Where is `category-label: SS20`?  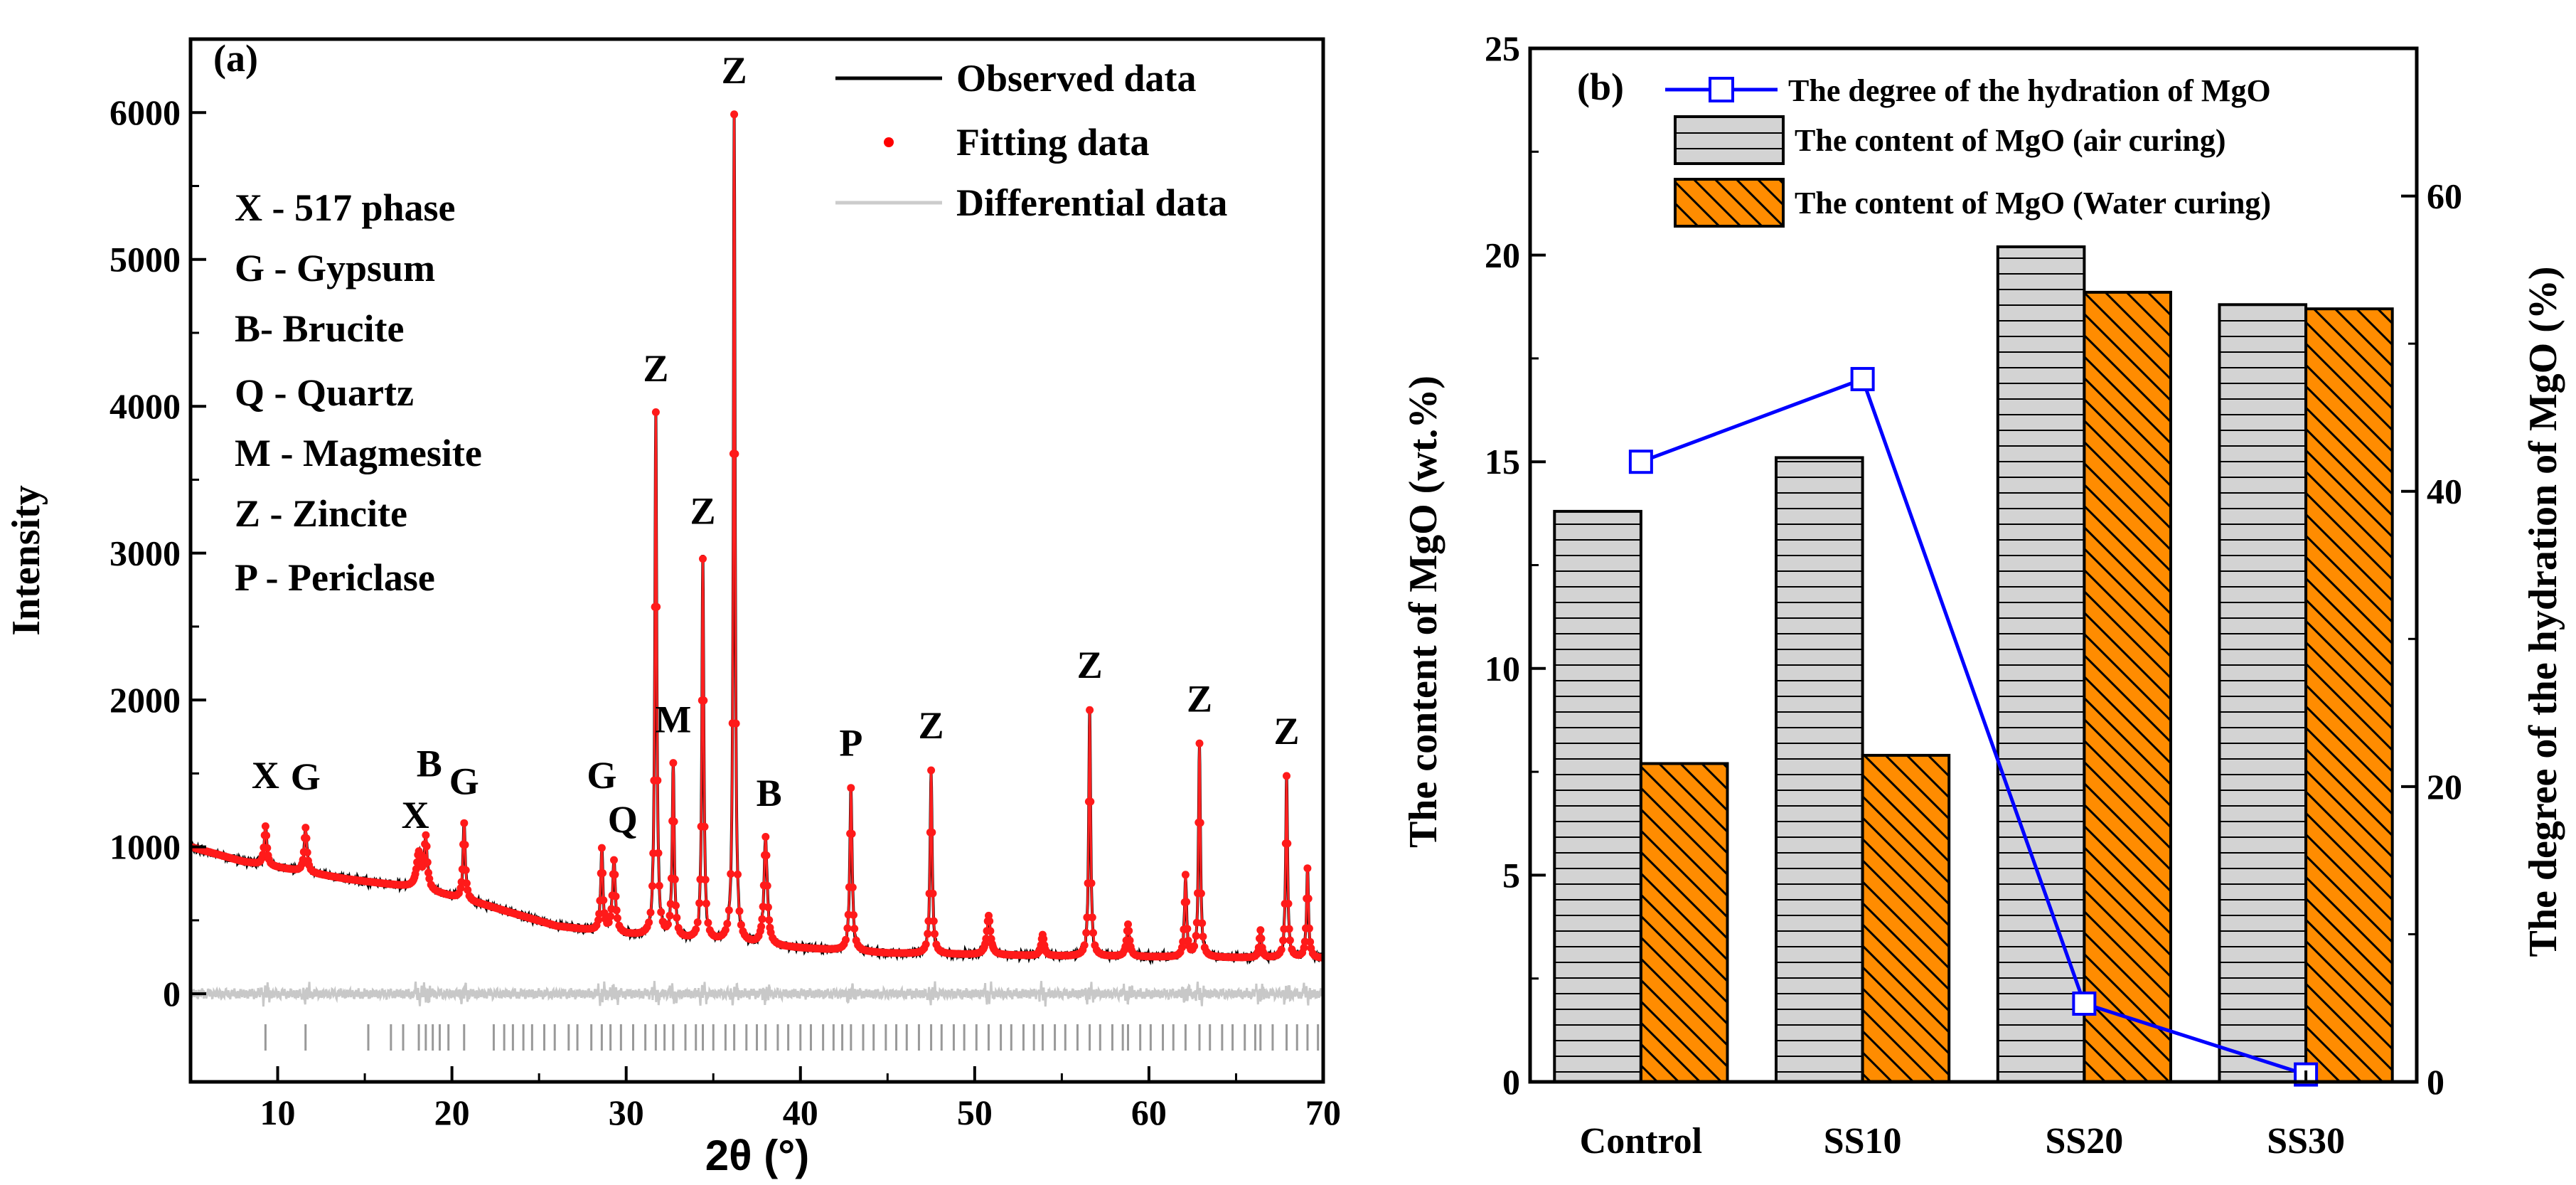 category-label: SS20 is located at coordinates (2084, 1141).